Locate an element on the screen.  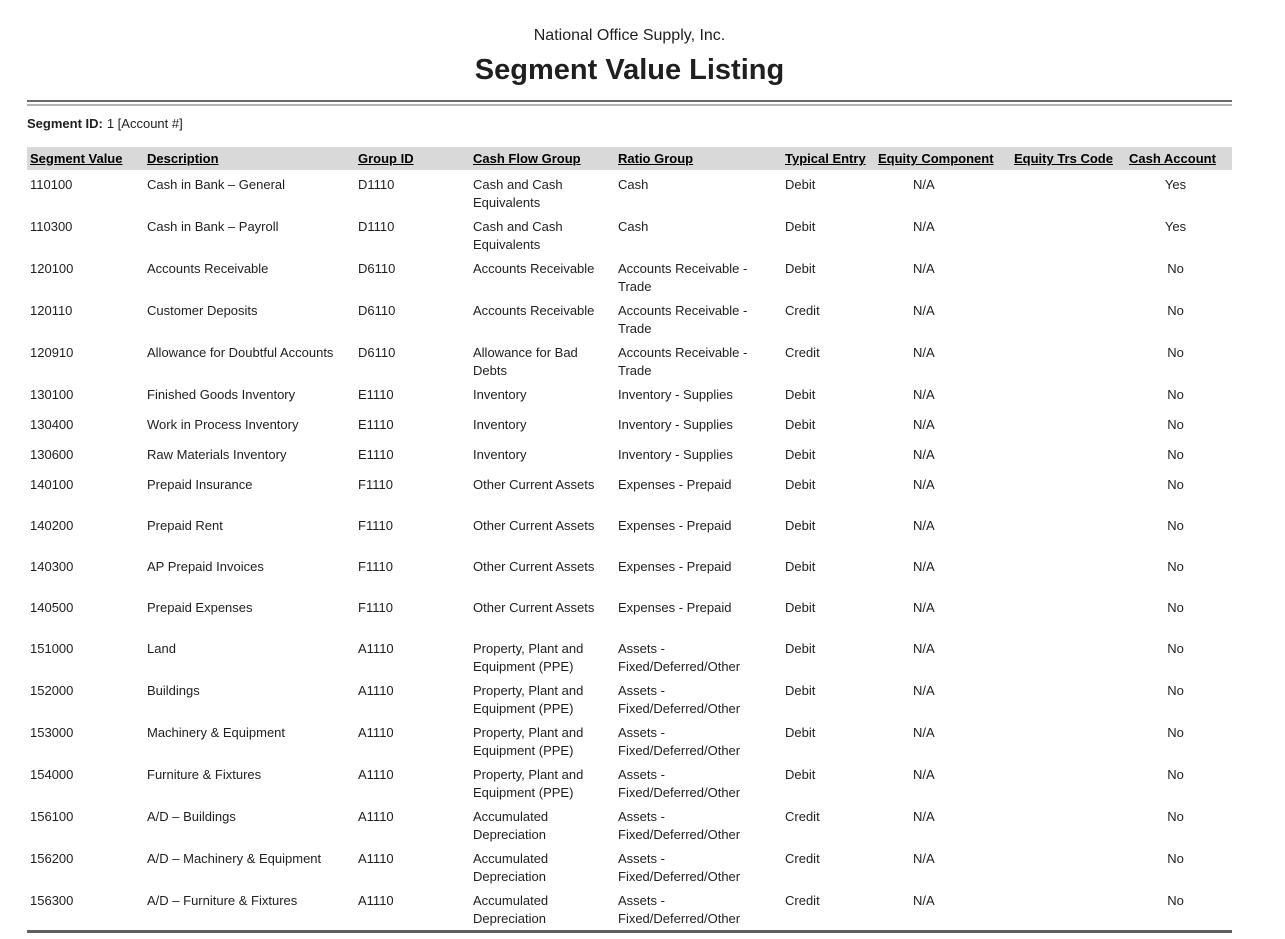
segment-id-line: Segment ID: 1 [Account #] is located at coordinates (629, 123).